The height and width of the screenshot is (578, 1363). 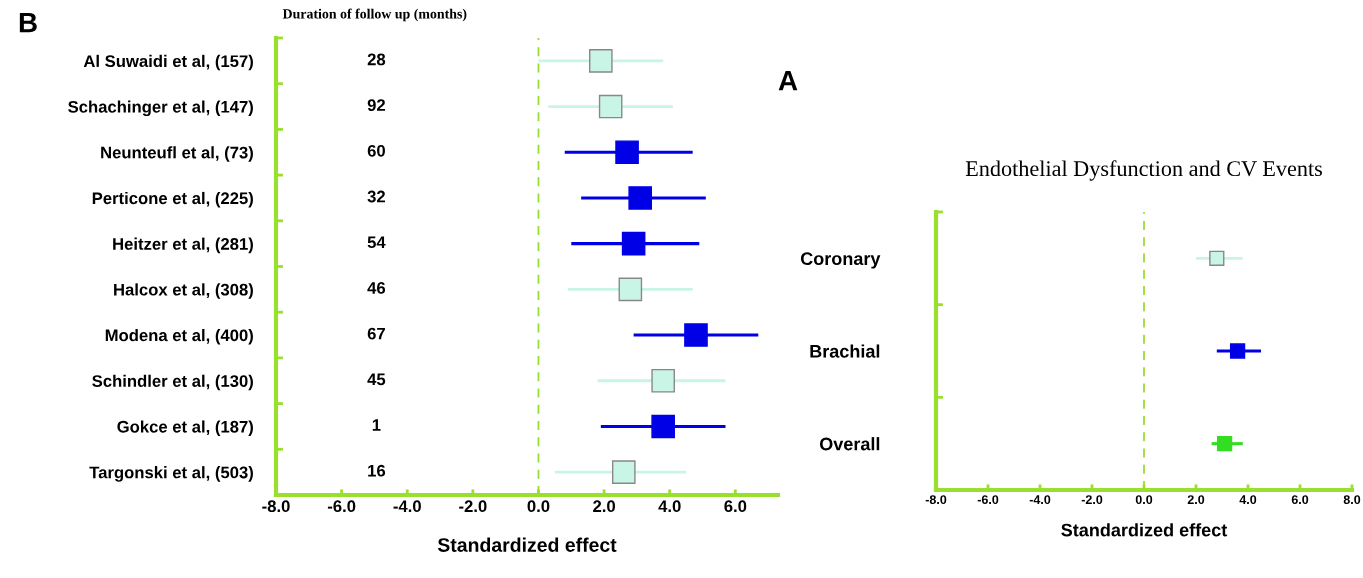 What do you see at coordinates (179, 337) in the screenshot?
I see `y-tick-label: Modena et al, (400)` at bounding box center [179, 337].